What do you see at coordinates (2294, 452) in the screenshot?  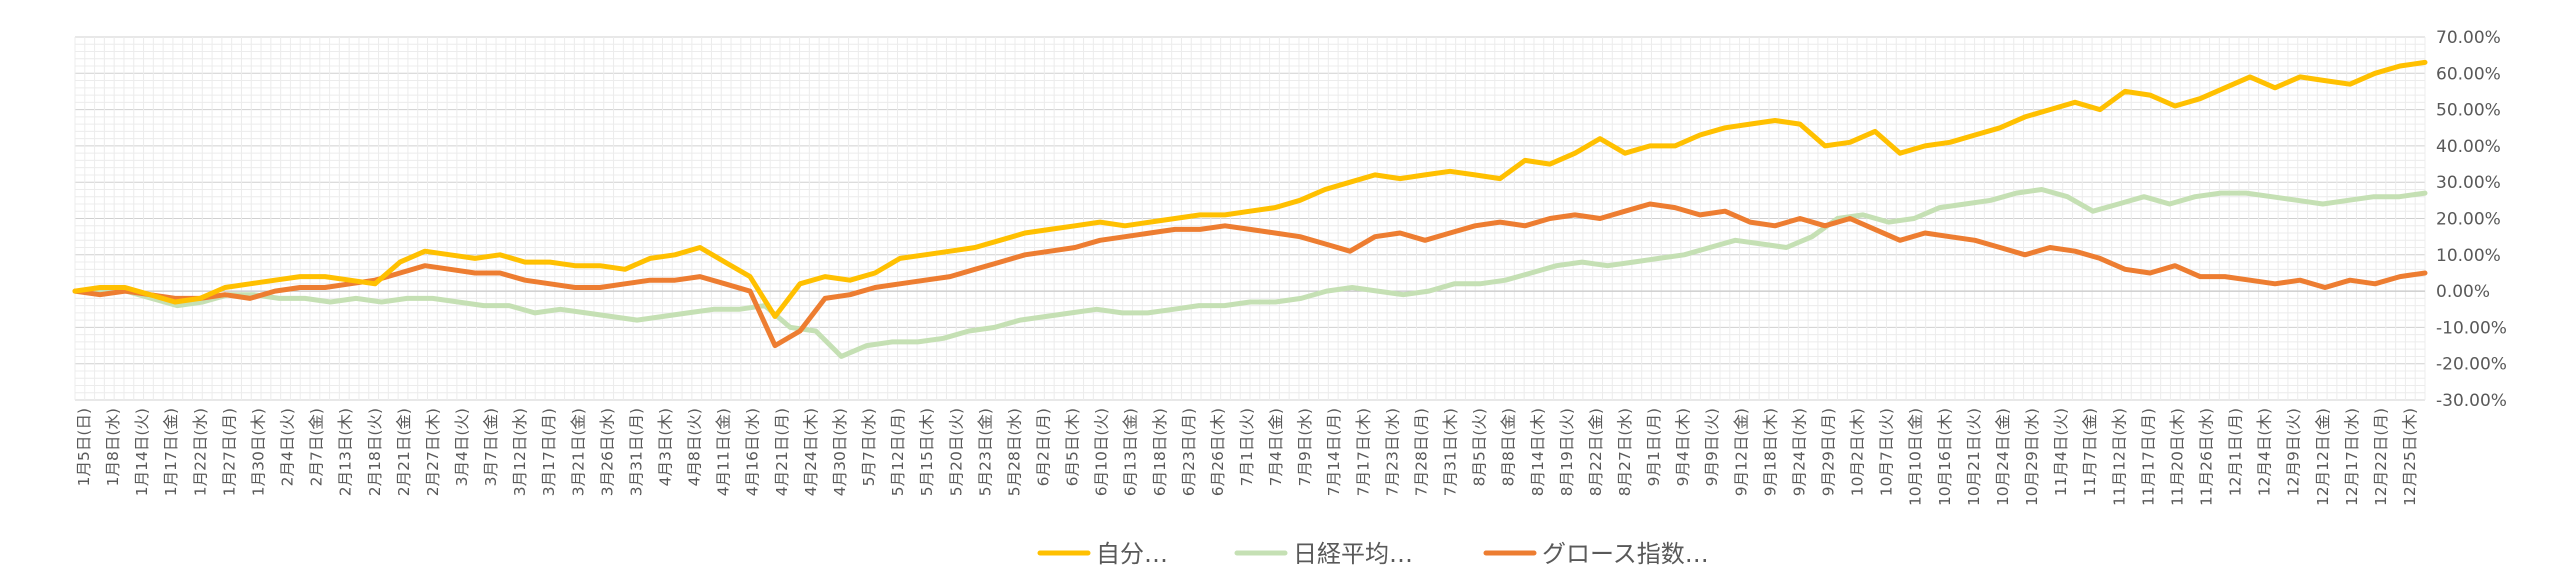 I see `x-tick-label: 12月9日(火)` at bounding box center [2294, 452].